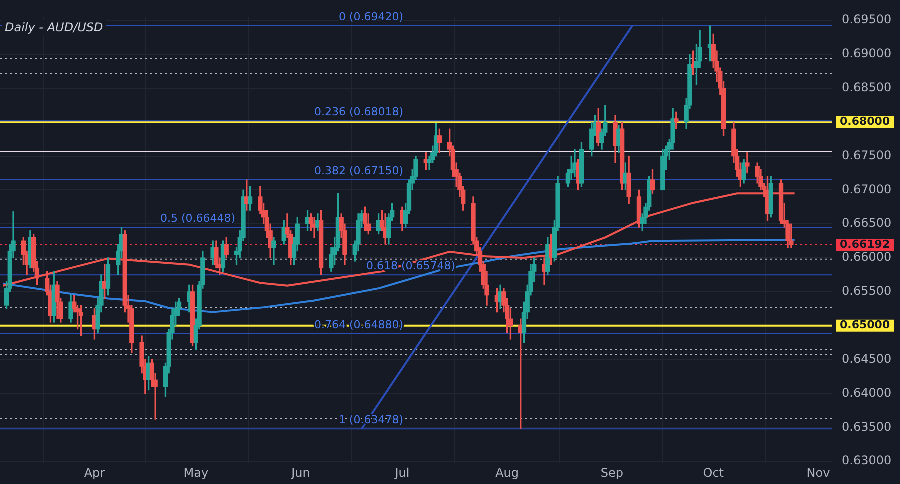 The image size is (900, 484). What do you see at coordinates (867, 155) in the screenshot?
I see `y-tick-label: 0.67500` at bounding box center [867, 155].